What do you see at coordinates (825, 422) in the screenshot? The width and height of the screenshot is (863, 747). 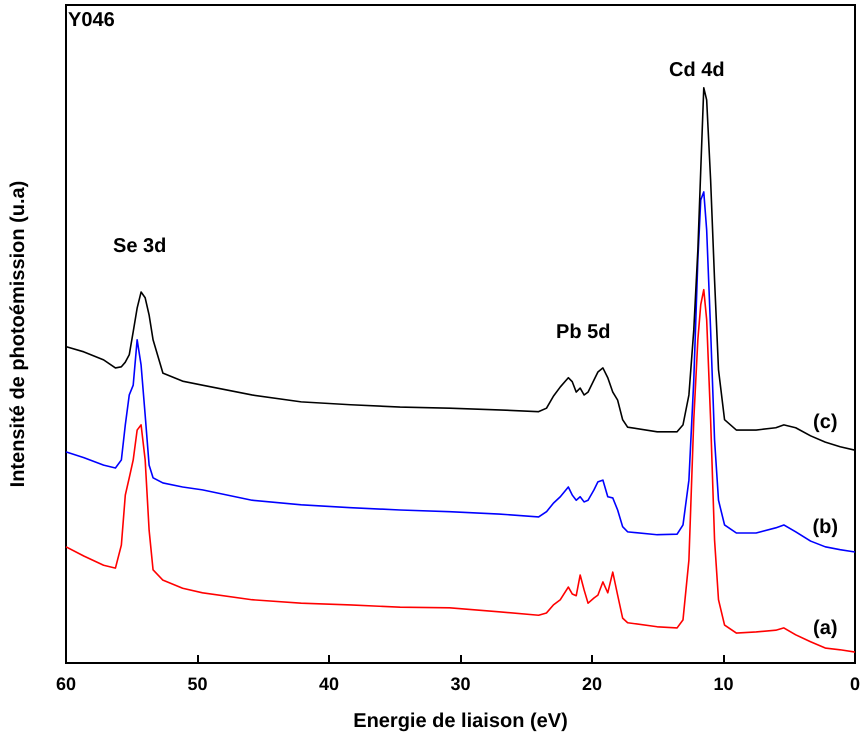 I see `series-label: (c)` at bounding box center [825, 422].